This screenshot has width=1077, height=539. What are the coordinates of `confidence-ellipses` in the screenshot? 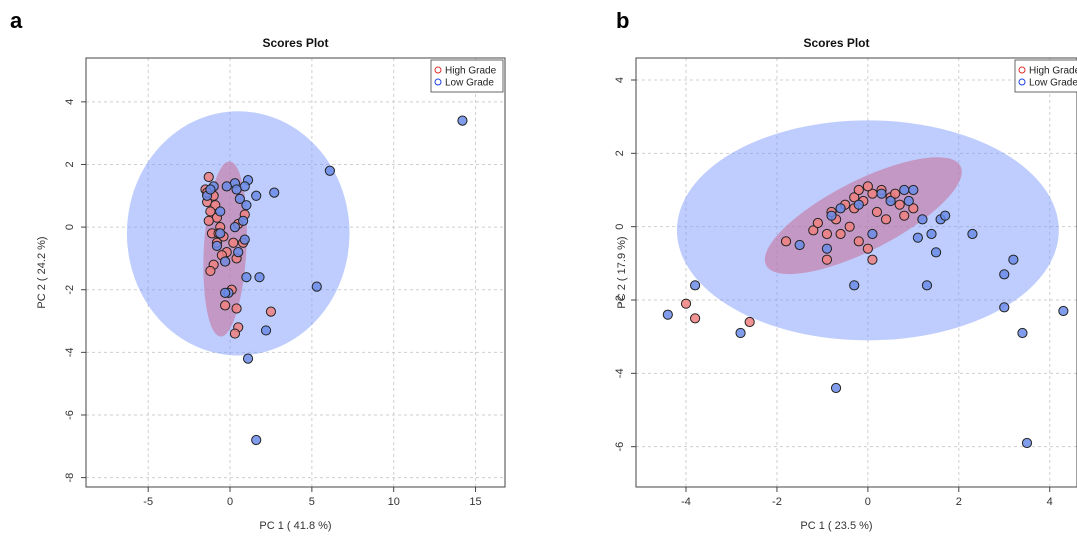 It's located at (238, 233).